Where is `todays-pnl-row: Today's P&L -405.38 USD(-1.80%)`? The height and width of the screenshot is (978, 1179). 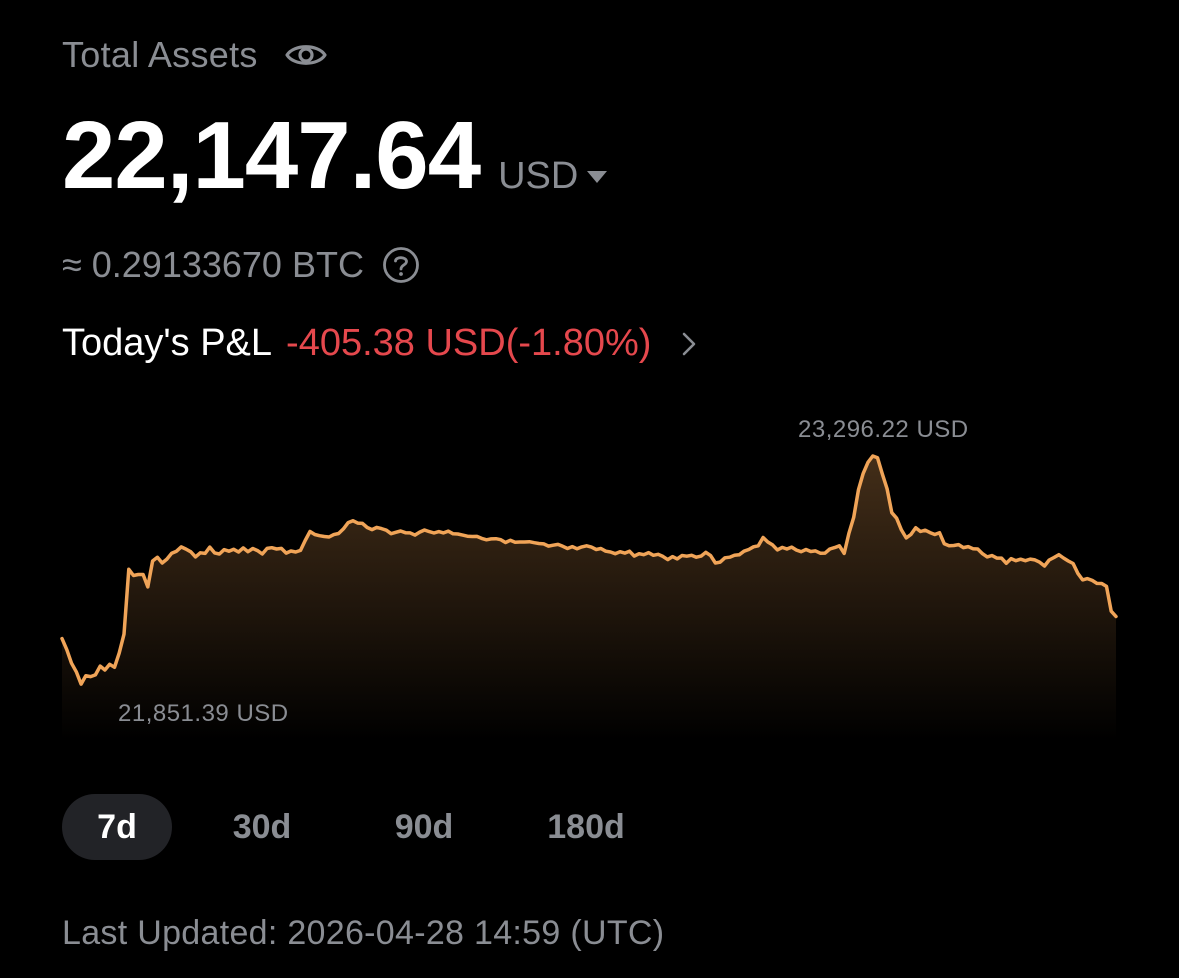 todays-pnl-row: Today's P&L -405.38 USD(-1.80%) is located at coordinates (379, 343).